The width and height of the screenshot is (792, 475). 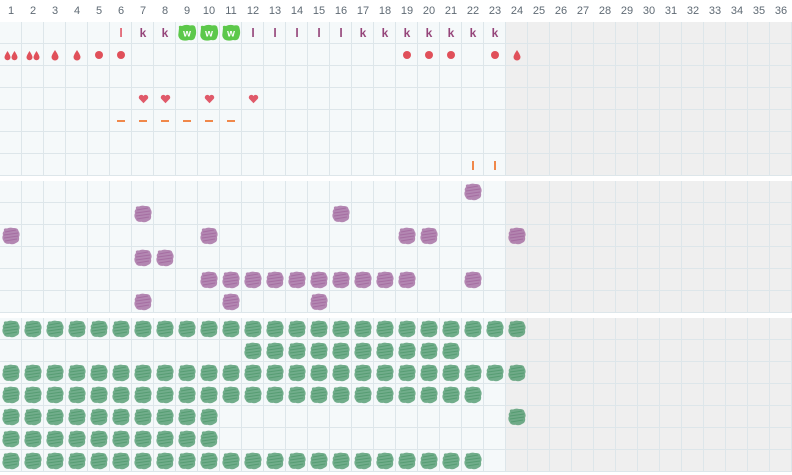 What do you see at coordinates (385, 33) in the screenshot?
I see `letter-k-icon: k` at bounding box center [385, 33].